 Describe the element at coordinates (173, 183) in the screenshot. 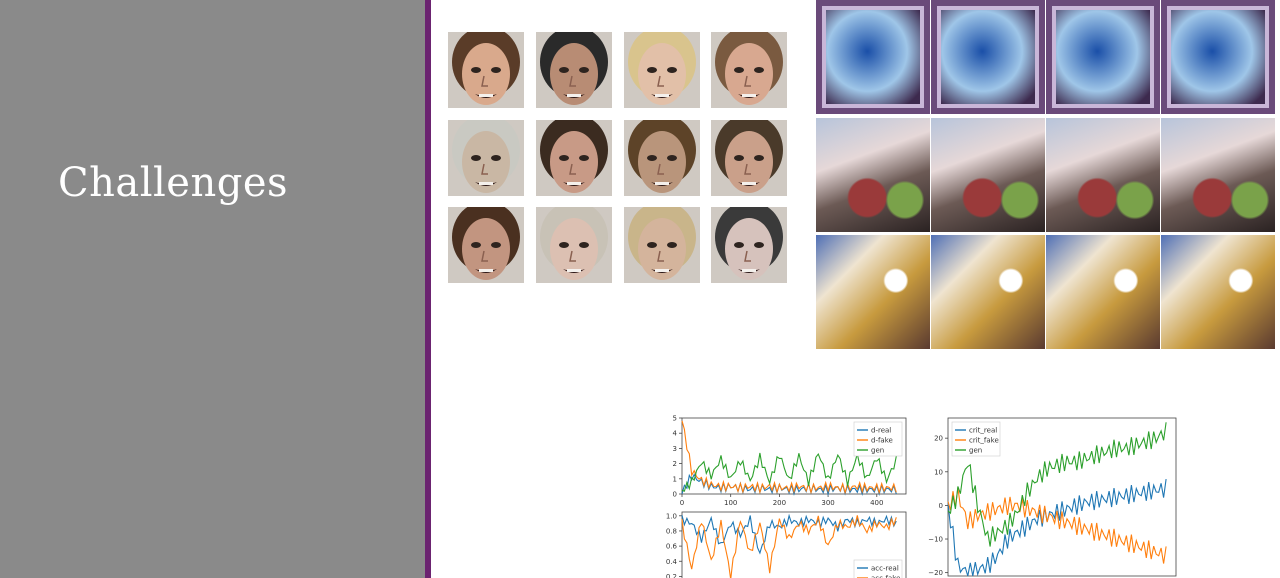

I see `slide-title: Challenges` at that location.